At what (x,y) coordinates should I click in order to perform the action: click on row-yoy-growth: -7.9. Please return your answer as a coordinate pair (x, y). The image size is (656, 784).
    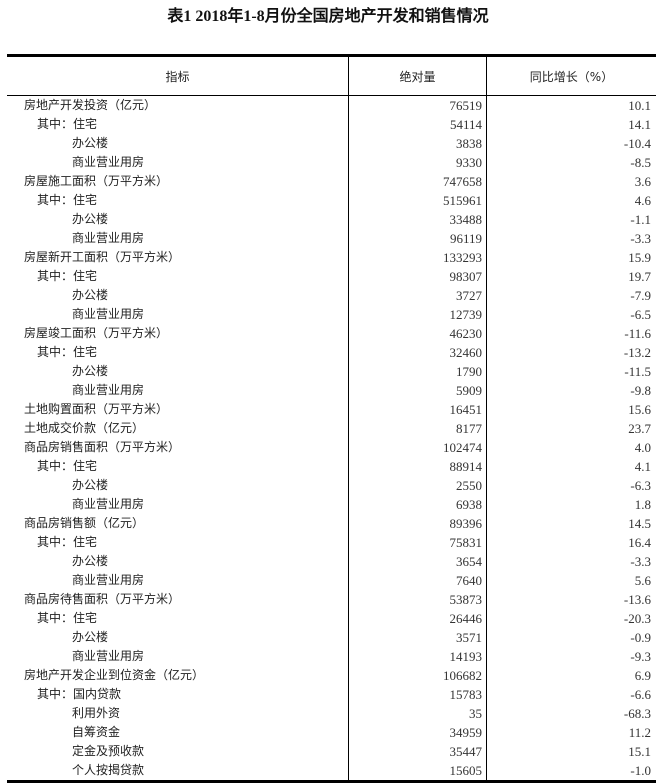
    Looking at the image, I should click on (640, 295).